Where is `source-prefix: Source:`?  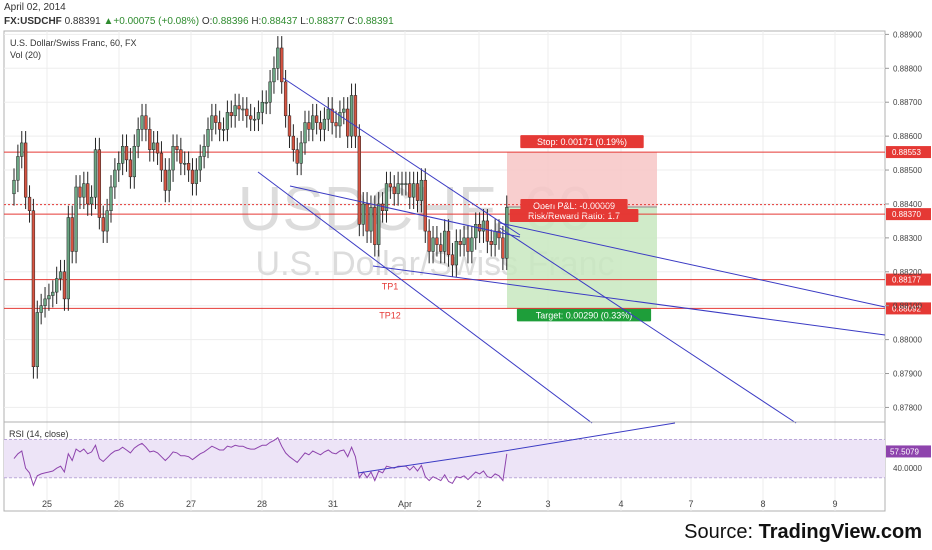
source-prefix: Source: is located at coordinates (721, 532).